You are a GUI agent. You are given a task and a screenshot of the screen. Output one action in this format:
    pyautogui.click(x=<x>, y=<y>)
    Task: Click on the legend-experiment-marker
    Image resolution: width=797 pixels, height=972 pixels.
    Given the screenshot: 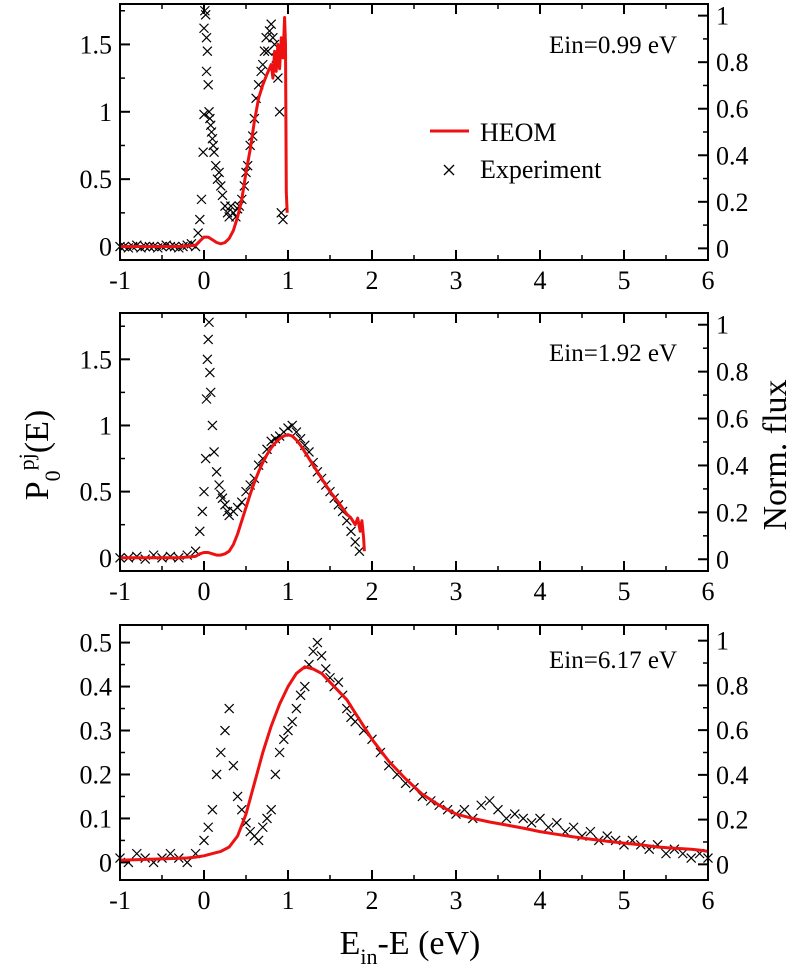 What is the action you would take?
    pyautogui.click(x=449, y=170)
    